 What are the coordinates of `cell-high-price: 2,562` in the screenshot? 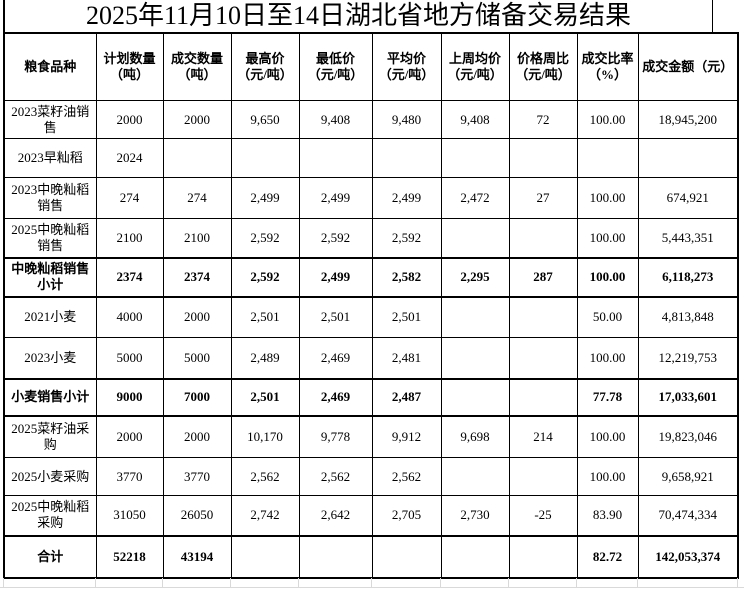 It's located at (265, 476).